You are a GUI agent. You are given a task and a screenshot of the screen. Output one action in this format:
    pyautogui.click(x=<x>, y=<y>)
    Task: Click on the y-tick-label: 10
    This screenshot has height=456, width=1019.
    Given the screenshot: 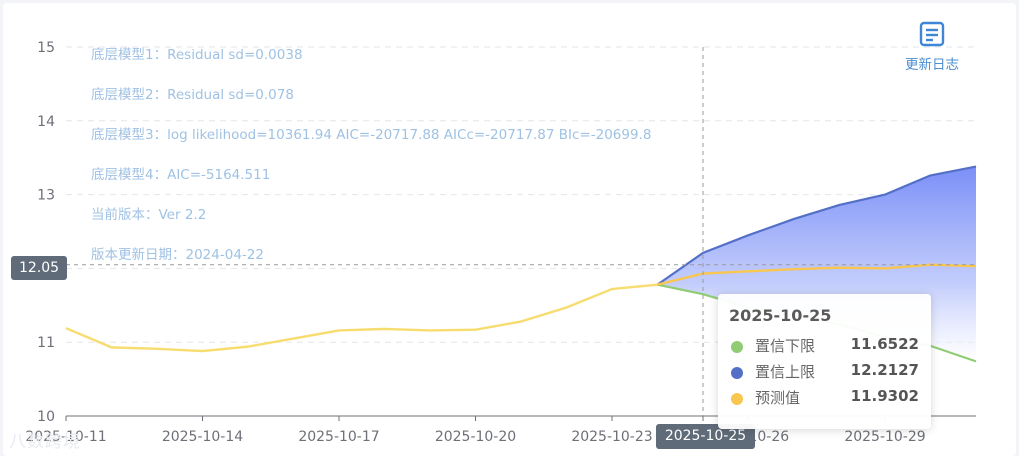 What is the action you would take?
    pyautogui.click(x=46, y=417)
    